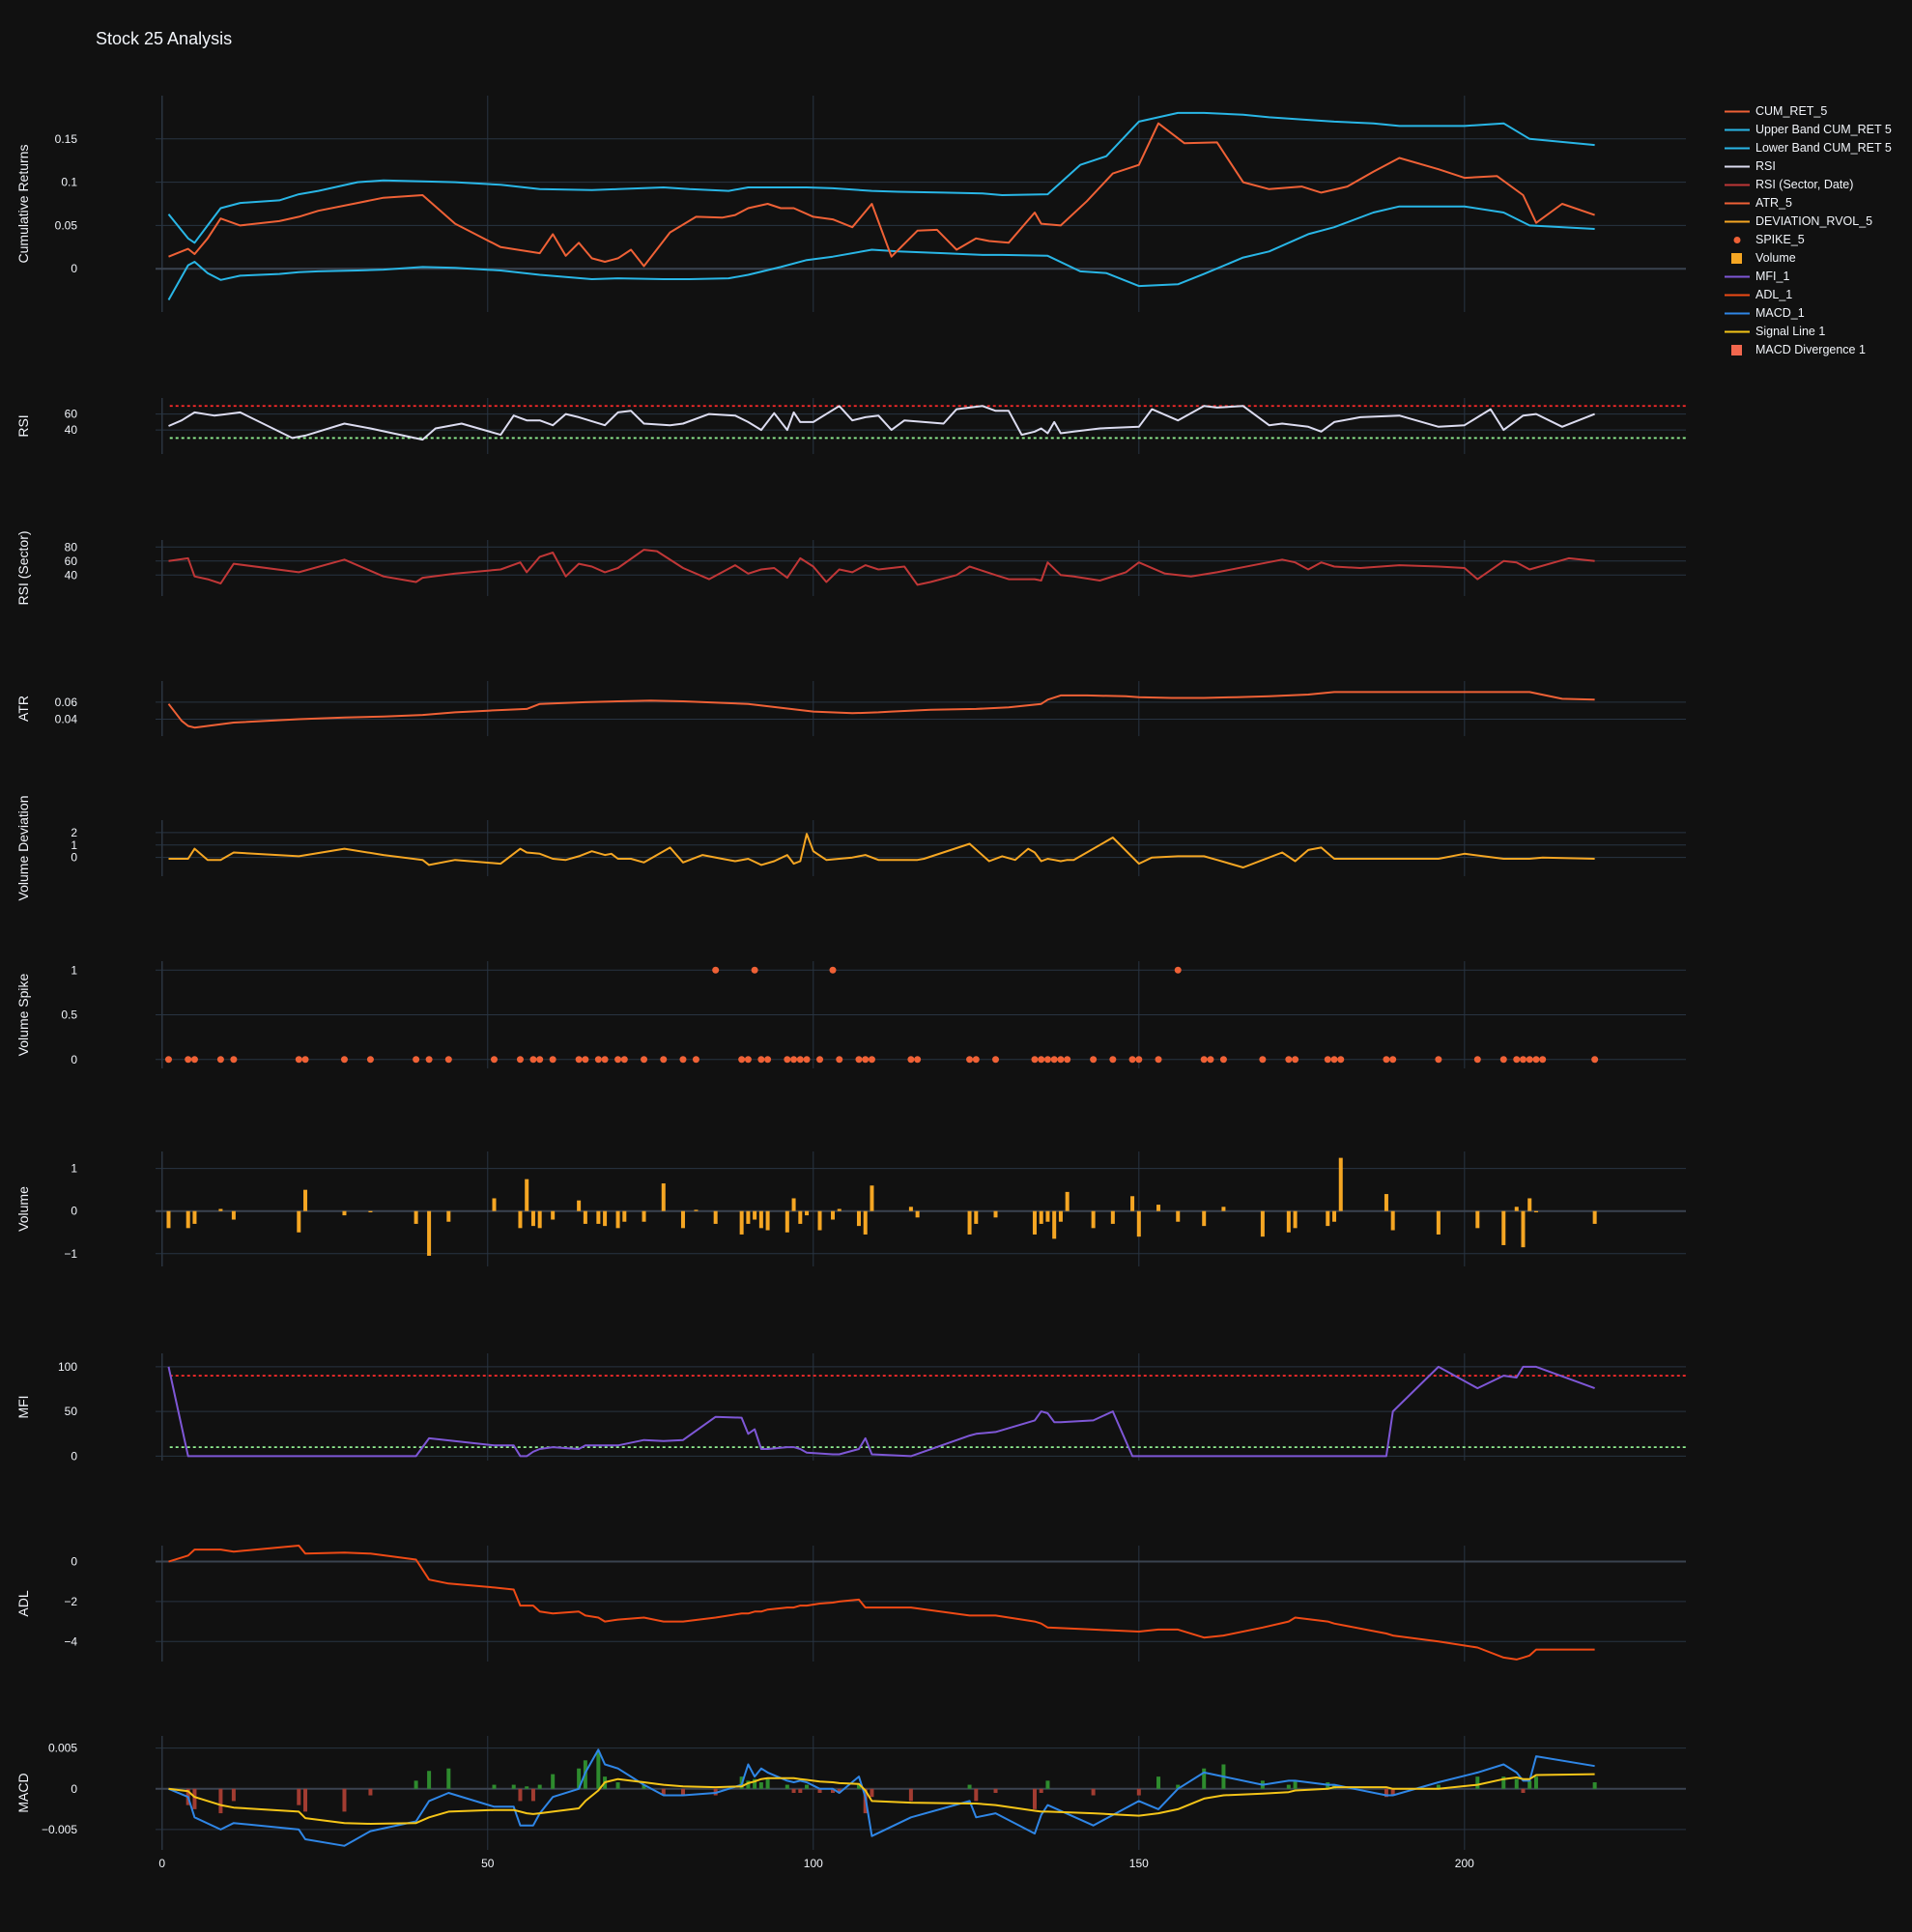 This screenshot has width=1912, height=1932. What do you see at coordinates (1814, 130) in the screenshot?
I see `legend-item: Upper Band CUM_RET 5` at bounding box center [1814, 130].